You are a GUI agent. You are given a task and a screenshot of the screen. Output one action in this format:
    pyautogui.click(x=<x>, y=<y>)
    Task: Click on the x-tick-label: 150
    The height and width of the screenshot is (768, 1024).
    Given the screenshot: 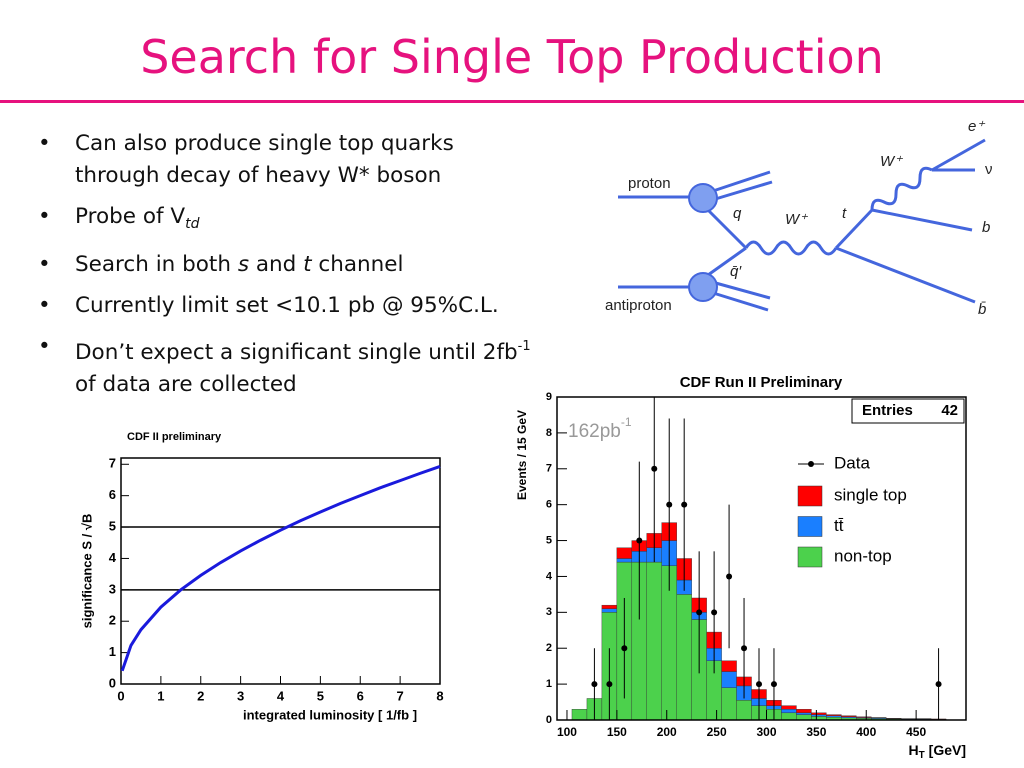 What is the action you would take?
    pyautogui.click(x=617, y=732)
    